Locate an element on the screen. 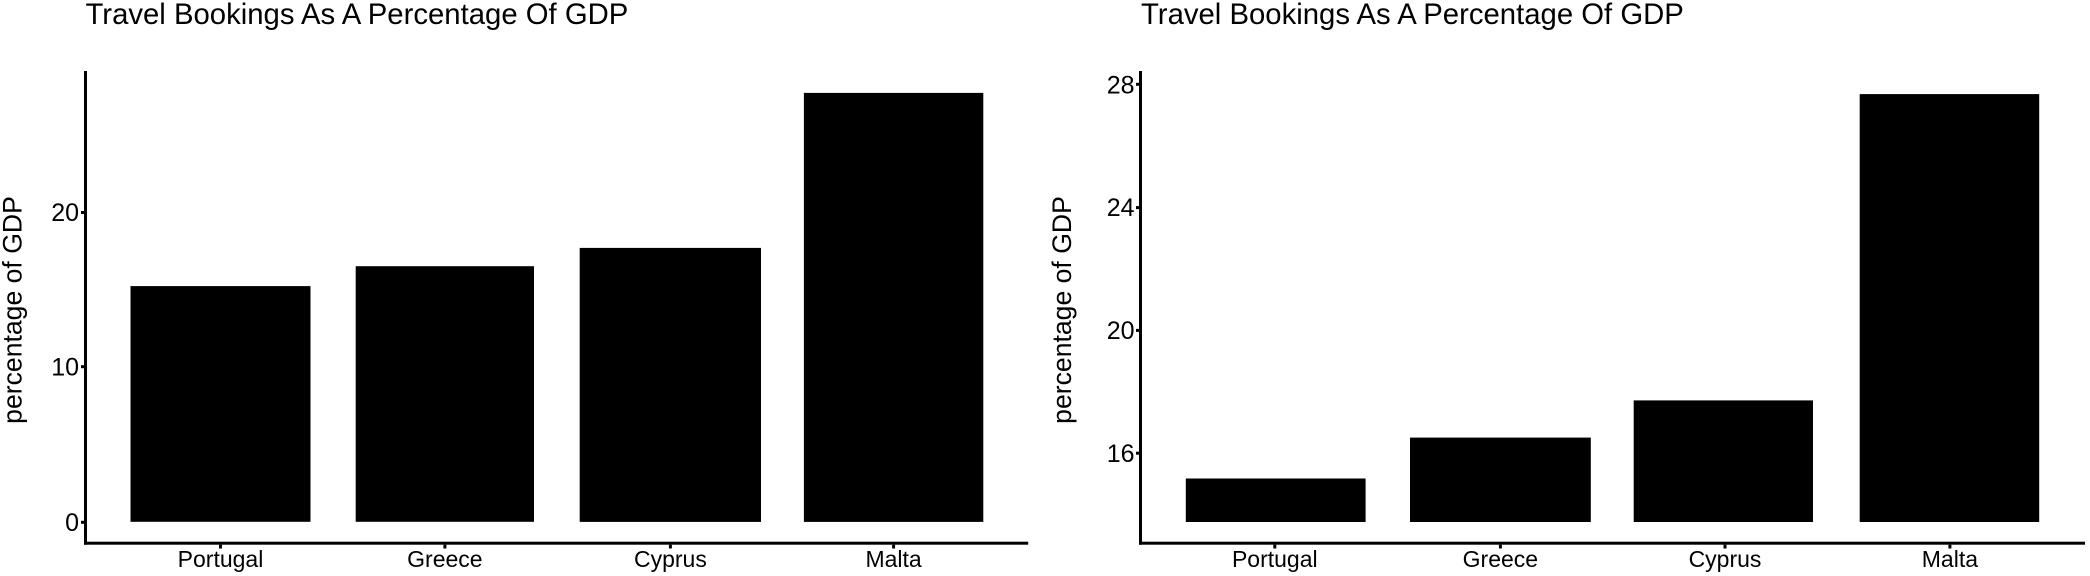 This screenshot has height=576, width=2090. svg-text: 28 is located at coordinates (1121, 85).